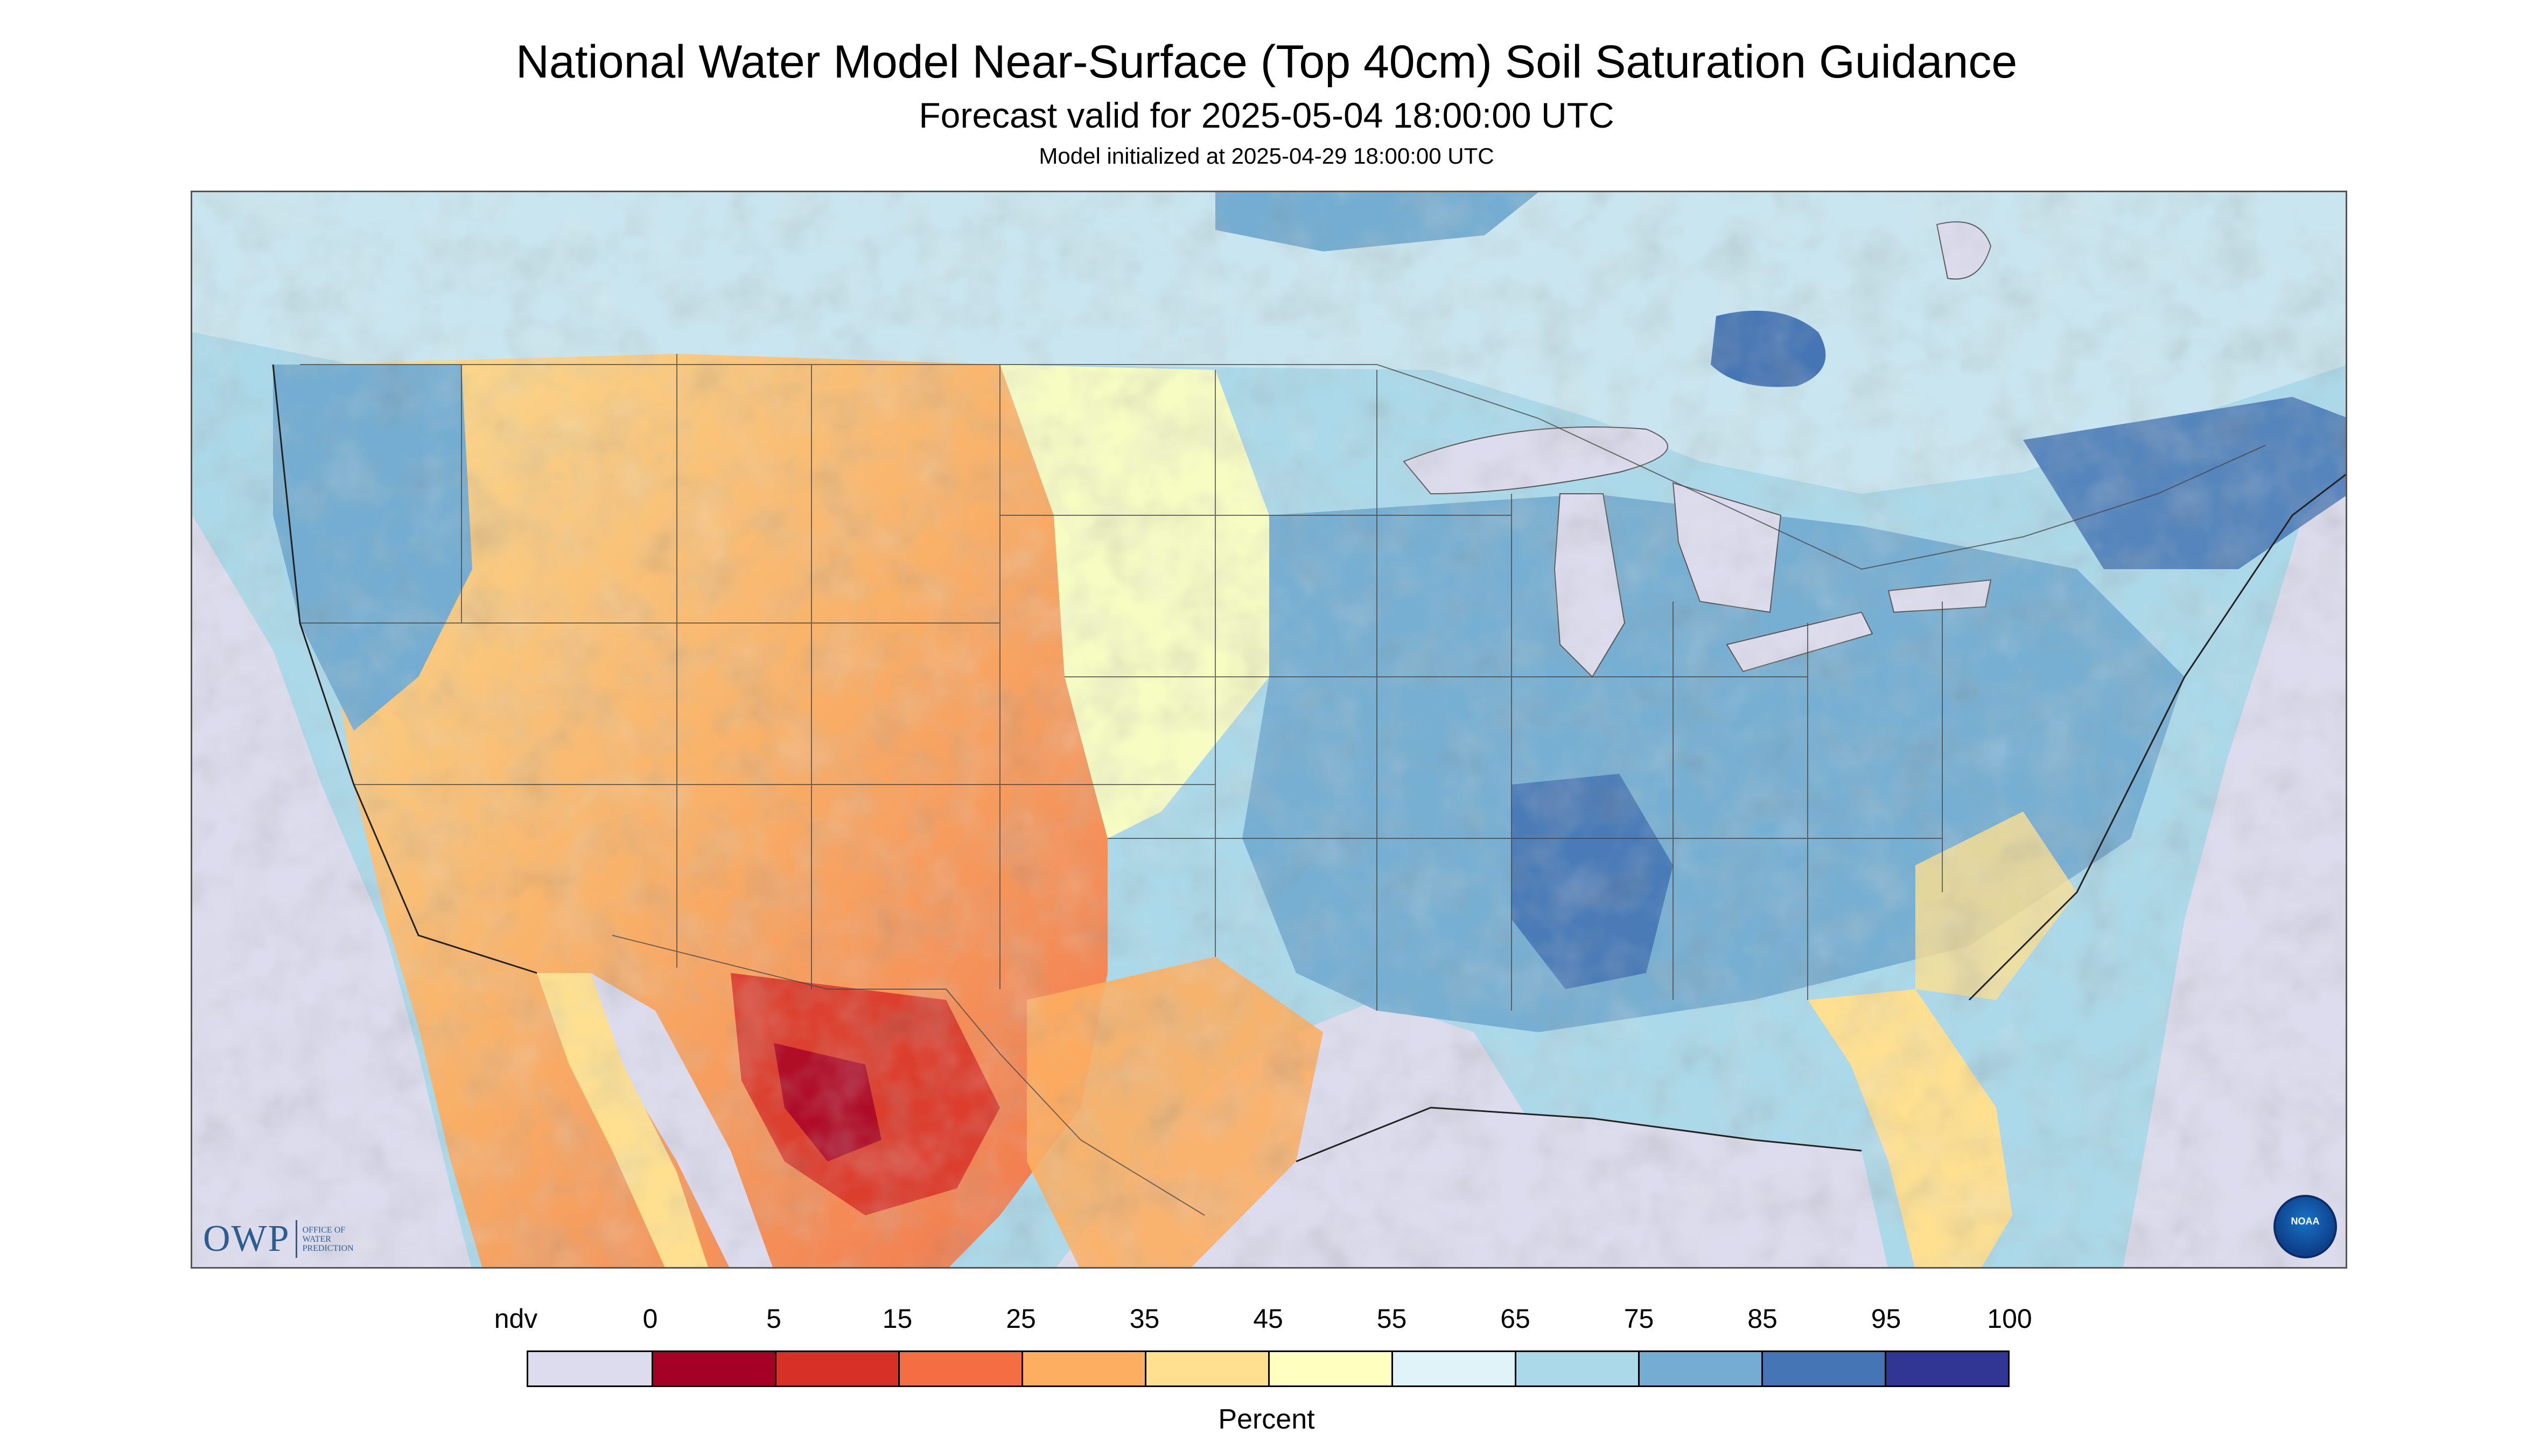 Image resolution: width=2533 pixels, height=1456 pixels. What do you see at coordinates (1266, 1419) in the screenshot?
I see `legend-title: Percent` at bounding box center [1266, 1419].